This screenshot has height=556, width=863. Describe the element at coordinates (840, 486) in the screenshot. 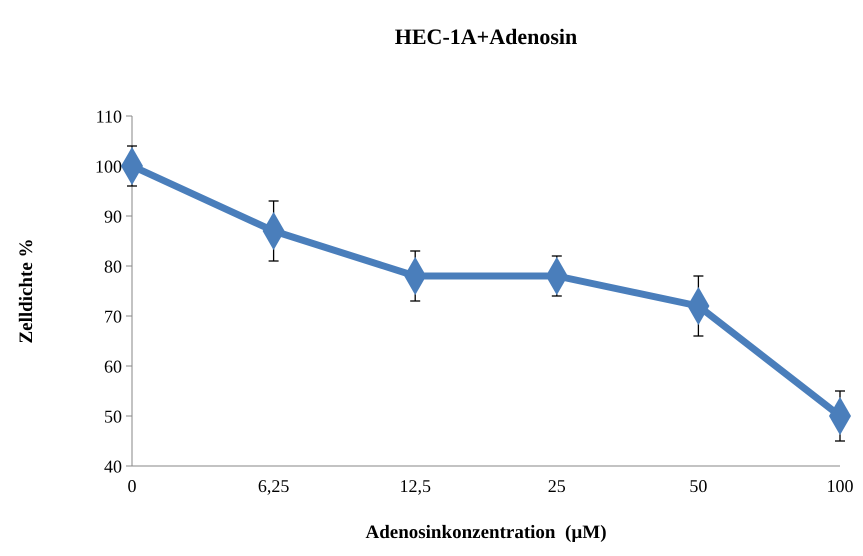

I see `x-tick-label: 100` at that location.